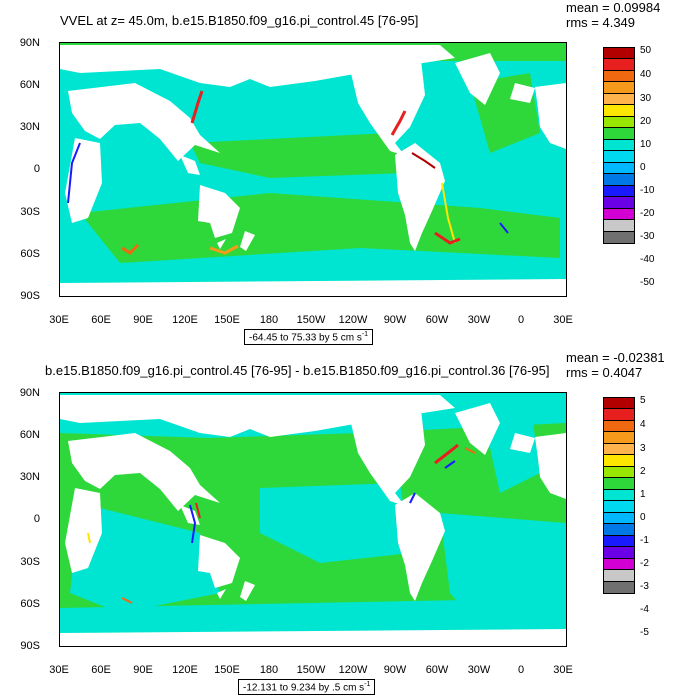  What do you see at coordinates (647, 213) in the screenshot?
I see `colorbar-label: -20` at bounding box center [647, 213].